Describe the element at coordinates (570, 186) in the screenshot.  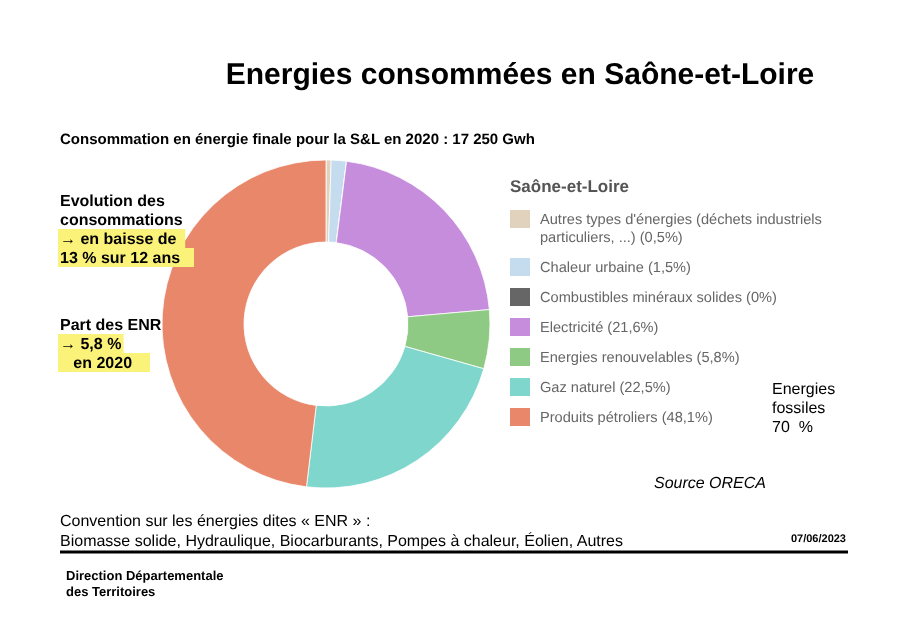
I see `legend-title: Saône-et-Loire` at that location.